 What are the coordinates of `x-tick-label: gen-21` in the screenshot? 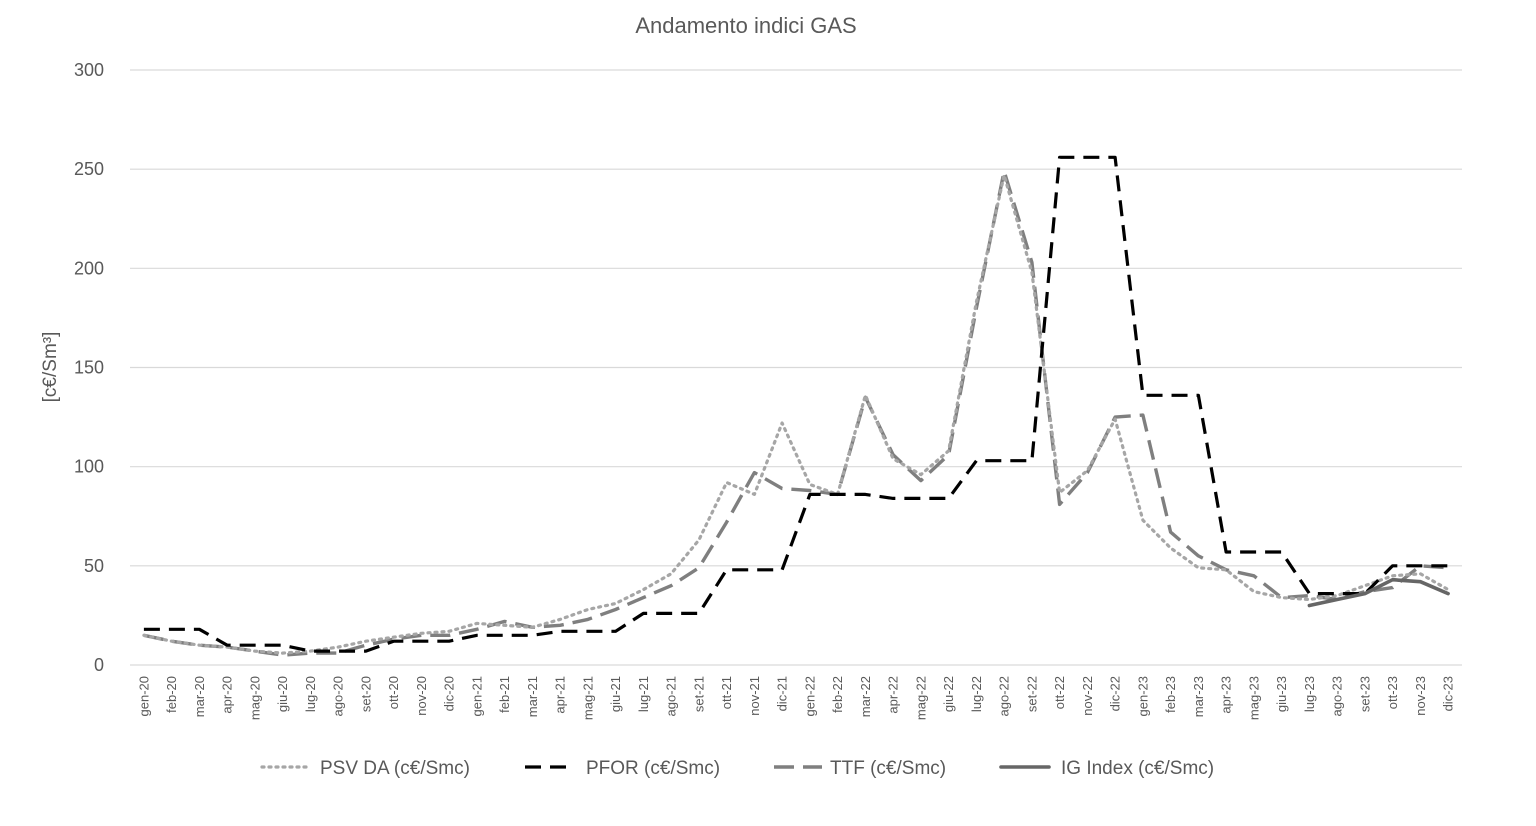 It's located at (476, 696).